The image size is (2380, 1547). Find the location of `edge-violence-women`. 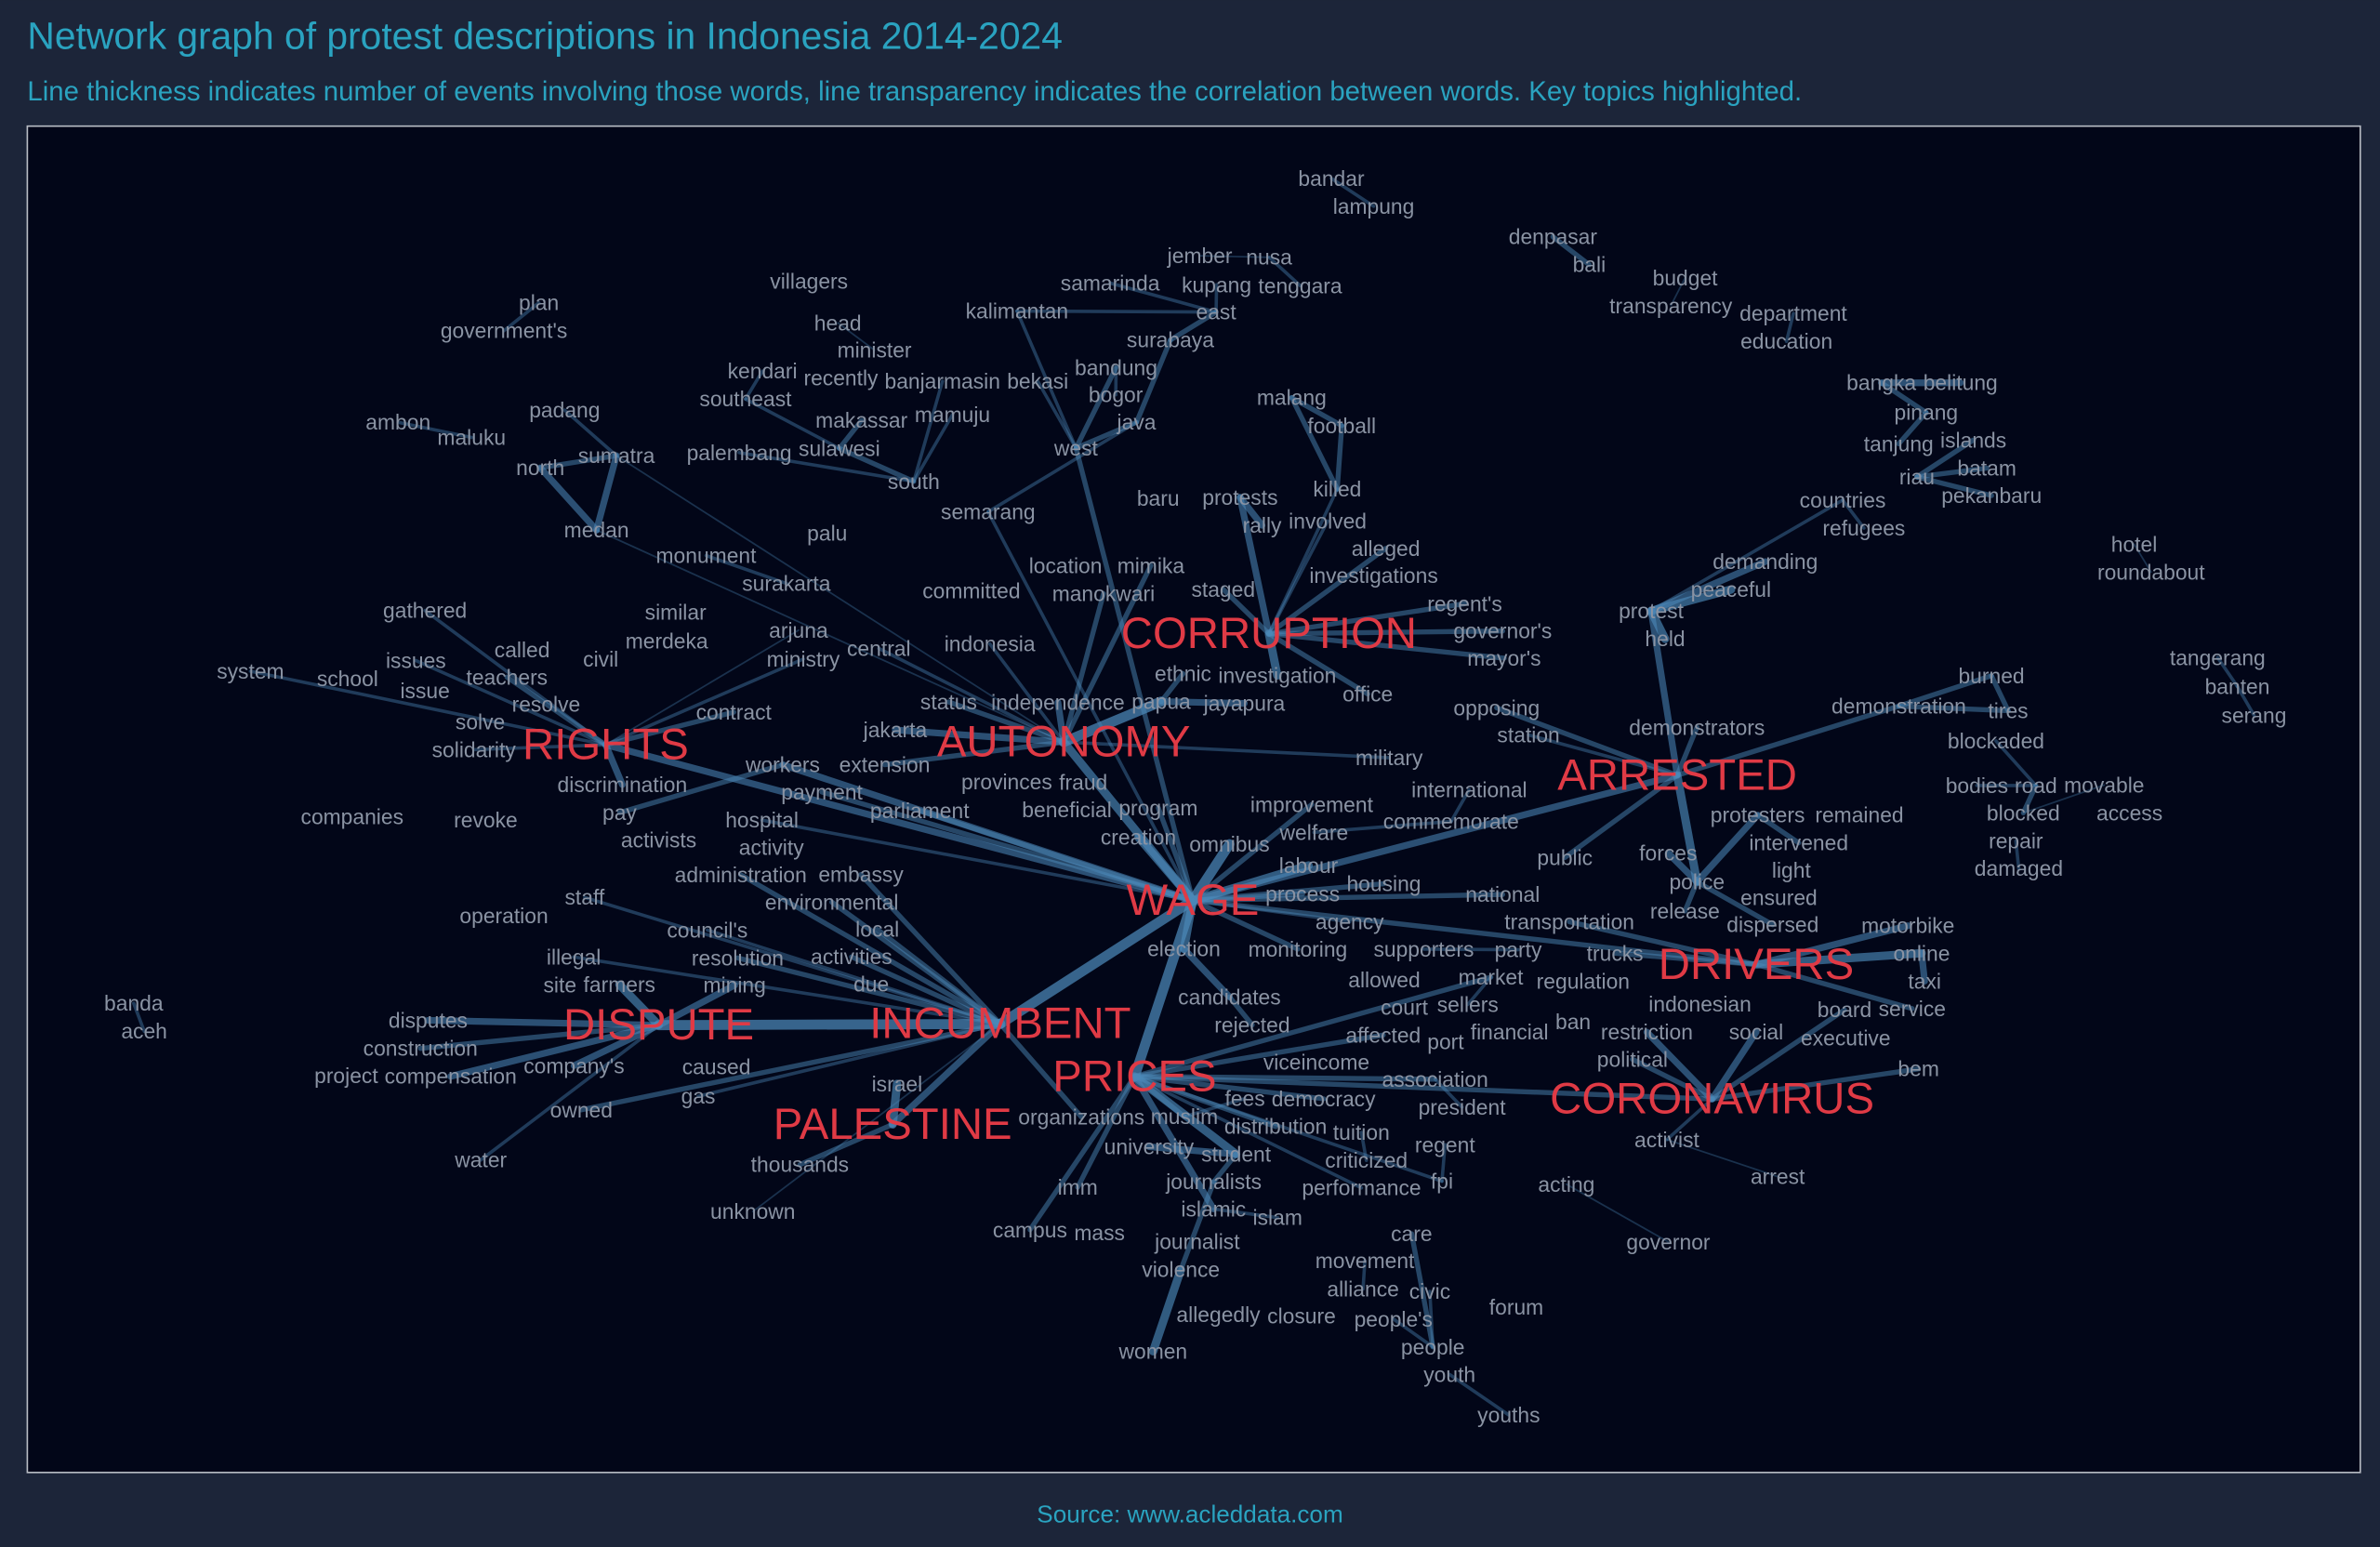

edge-violence-women is located at coordinates (1166, 1310).